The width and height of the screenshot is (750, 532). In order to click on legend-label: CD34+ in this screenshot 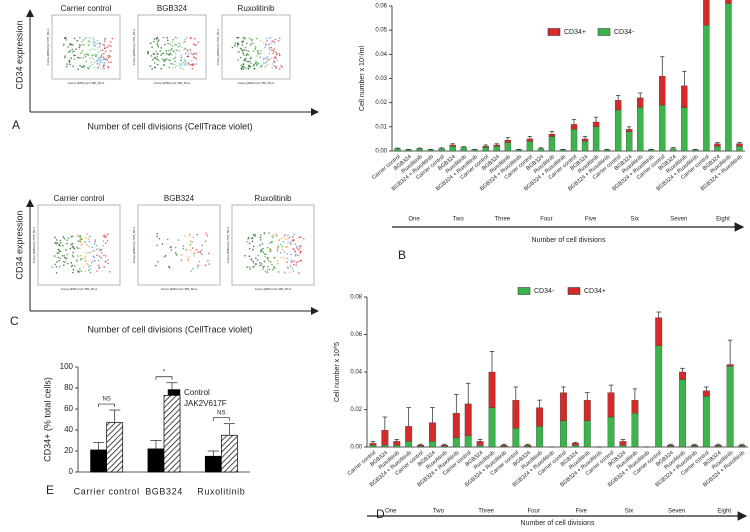, I will do `click(575, 32)`.